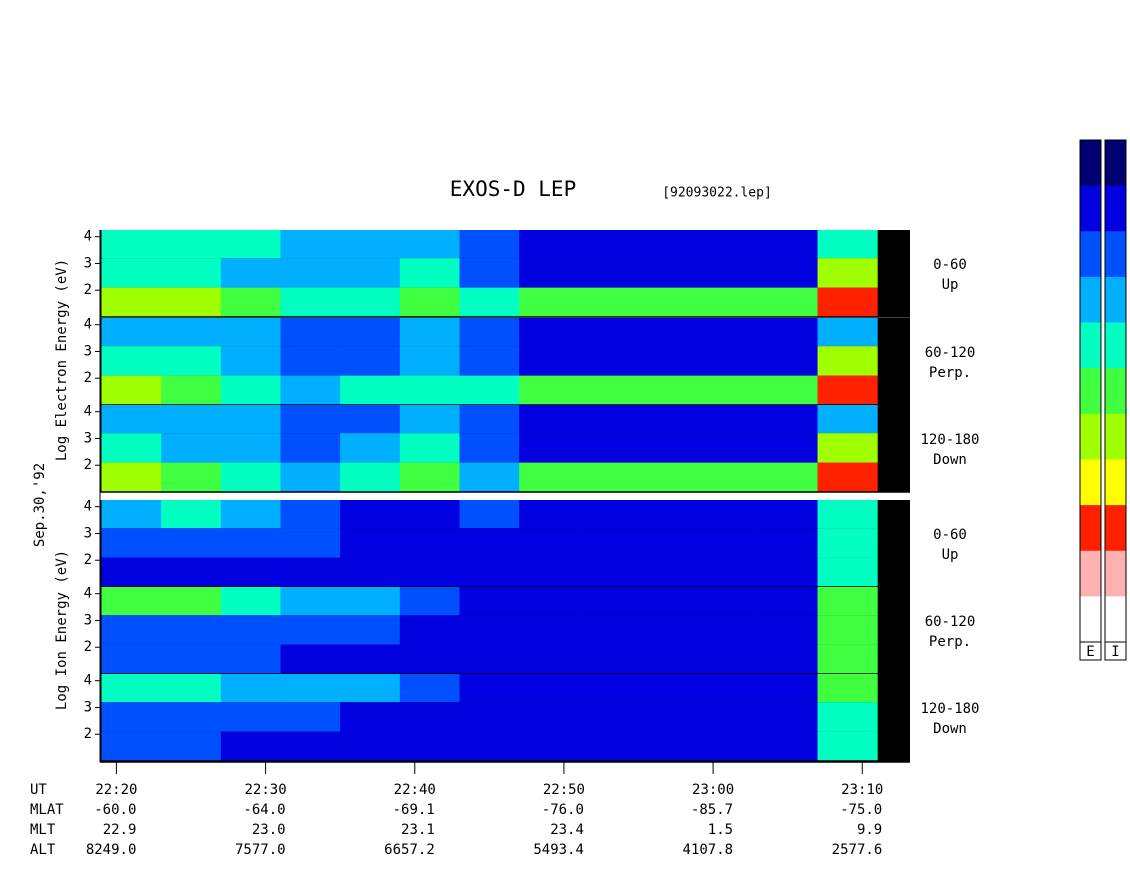  I want to click on orbit-label: ALT, so click(43, 850).